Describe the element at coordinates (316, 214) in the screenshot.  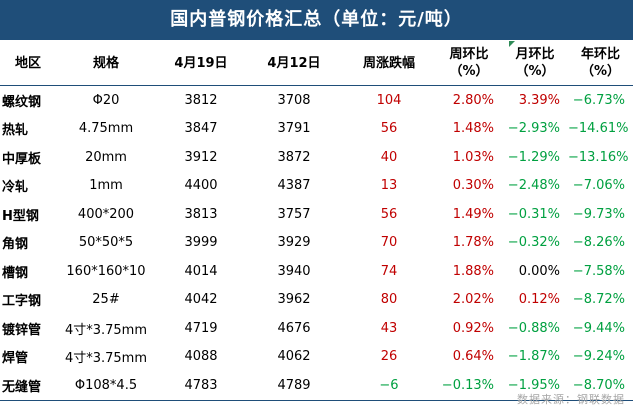
I see `table-row: H型钢 400*200 3813 3757 56 1.49% −0.31% −9.73%` at that location.